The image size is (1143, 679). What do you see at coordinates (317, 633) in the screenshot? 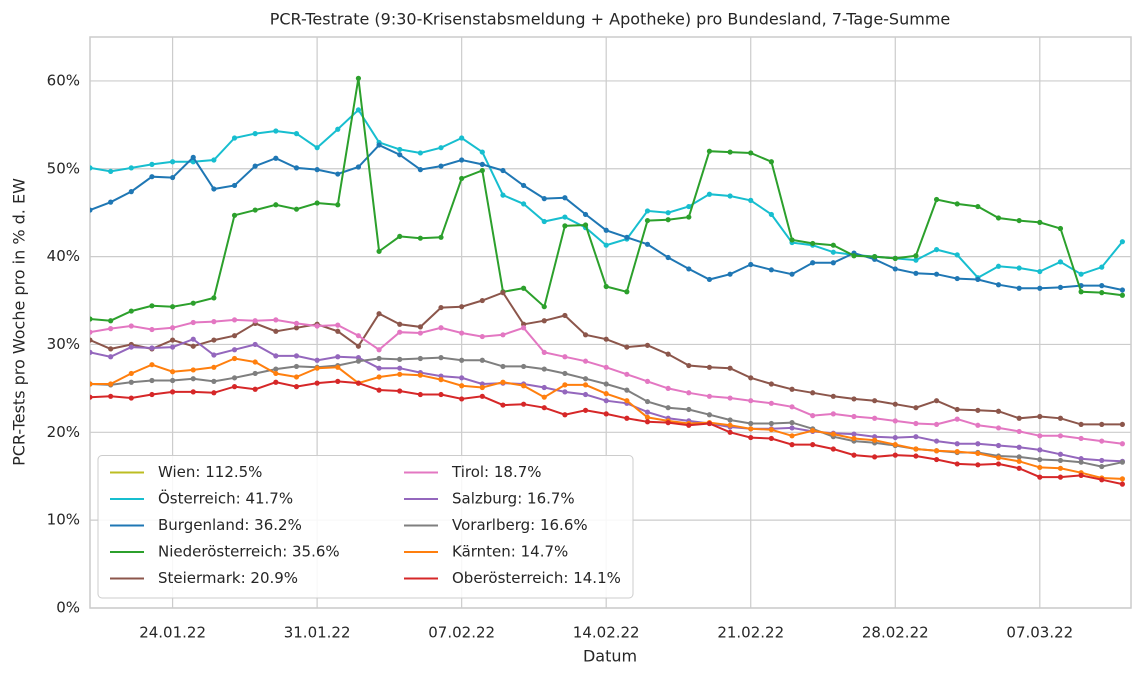
I see `x-tick-label: 31.01.22` at bounding box center [317, 633].